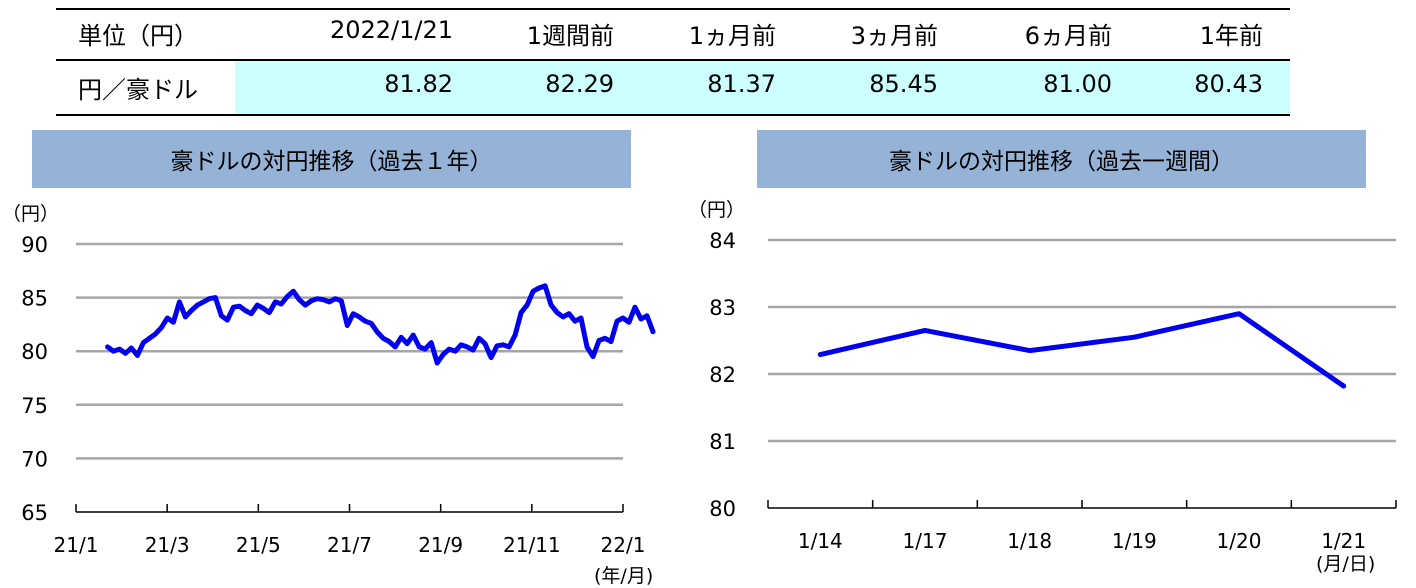  I want to click on chart-title-1year: 豪ドルの対円推移（過去１年）, so click(331, 162).